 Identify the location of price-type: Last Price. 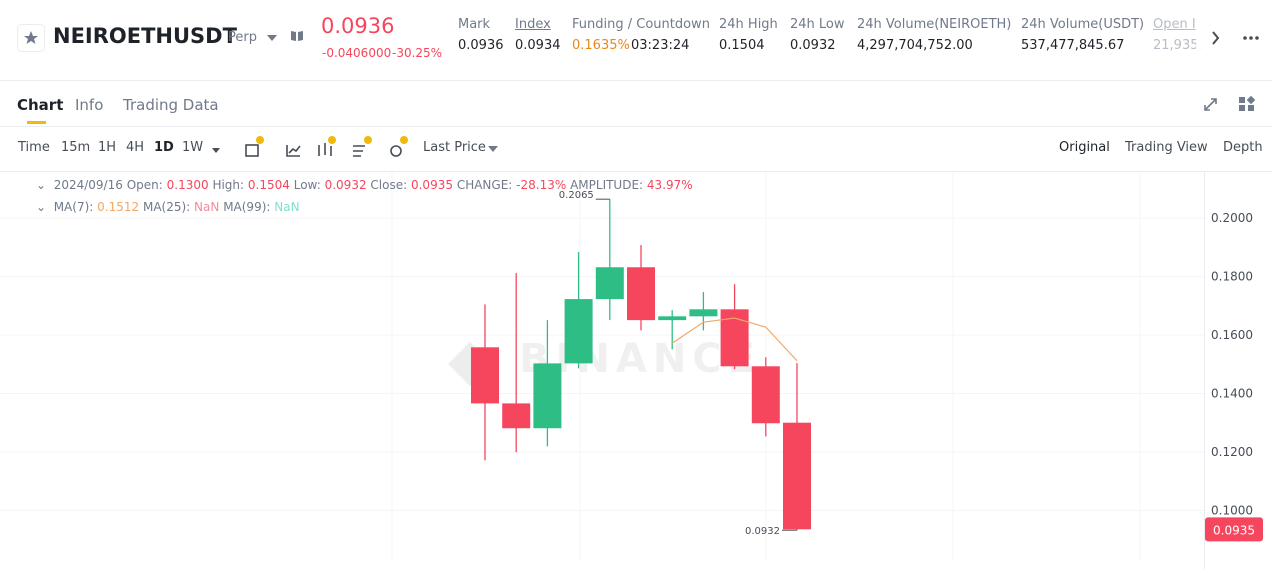
(454, 147).